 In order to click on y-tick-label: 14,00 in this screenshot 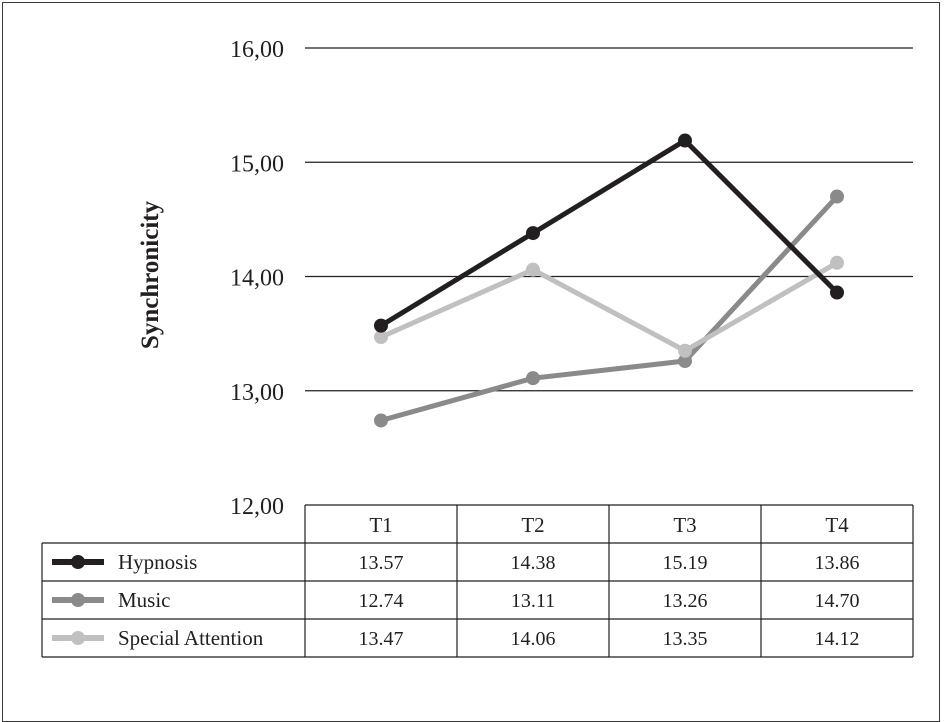, I will do `click(257, 279)`.